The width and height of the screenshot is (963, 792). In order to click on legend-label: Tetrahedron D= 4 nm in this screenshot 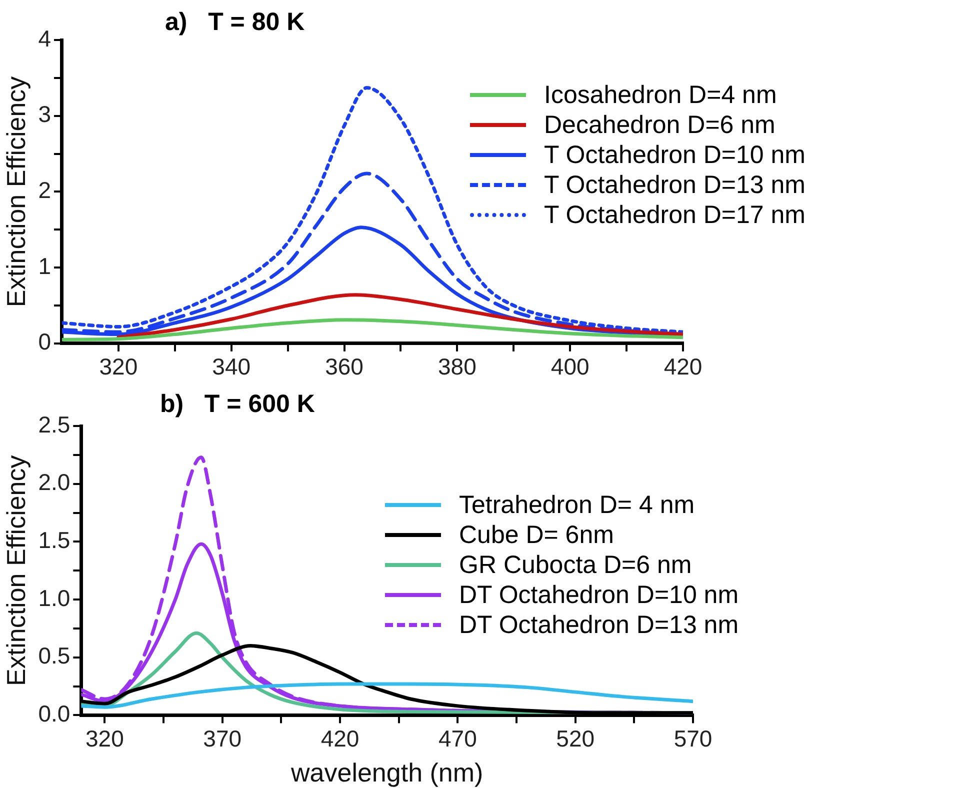, I will do `click(577, 505)`.